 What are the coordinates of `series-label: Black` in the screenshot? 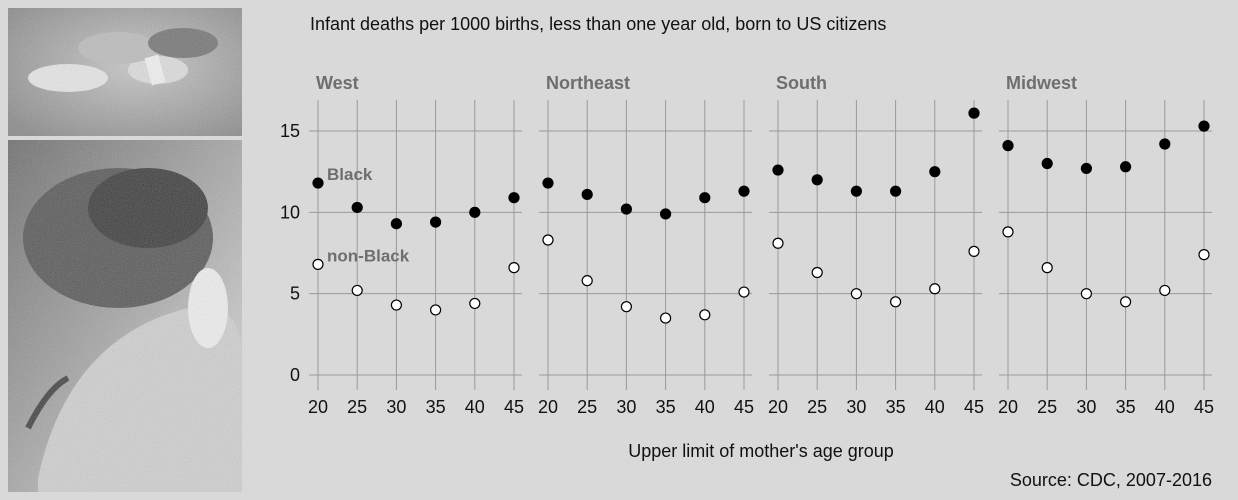 It's located at (350, 174).